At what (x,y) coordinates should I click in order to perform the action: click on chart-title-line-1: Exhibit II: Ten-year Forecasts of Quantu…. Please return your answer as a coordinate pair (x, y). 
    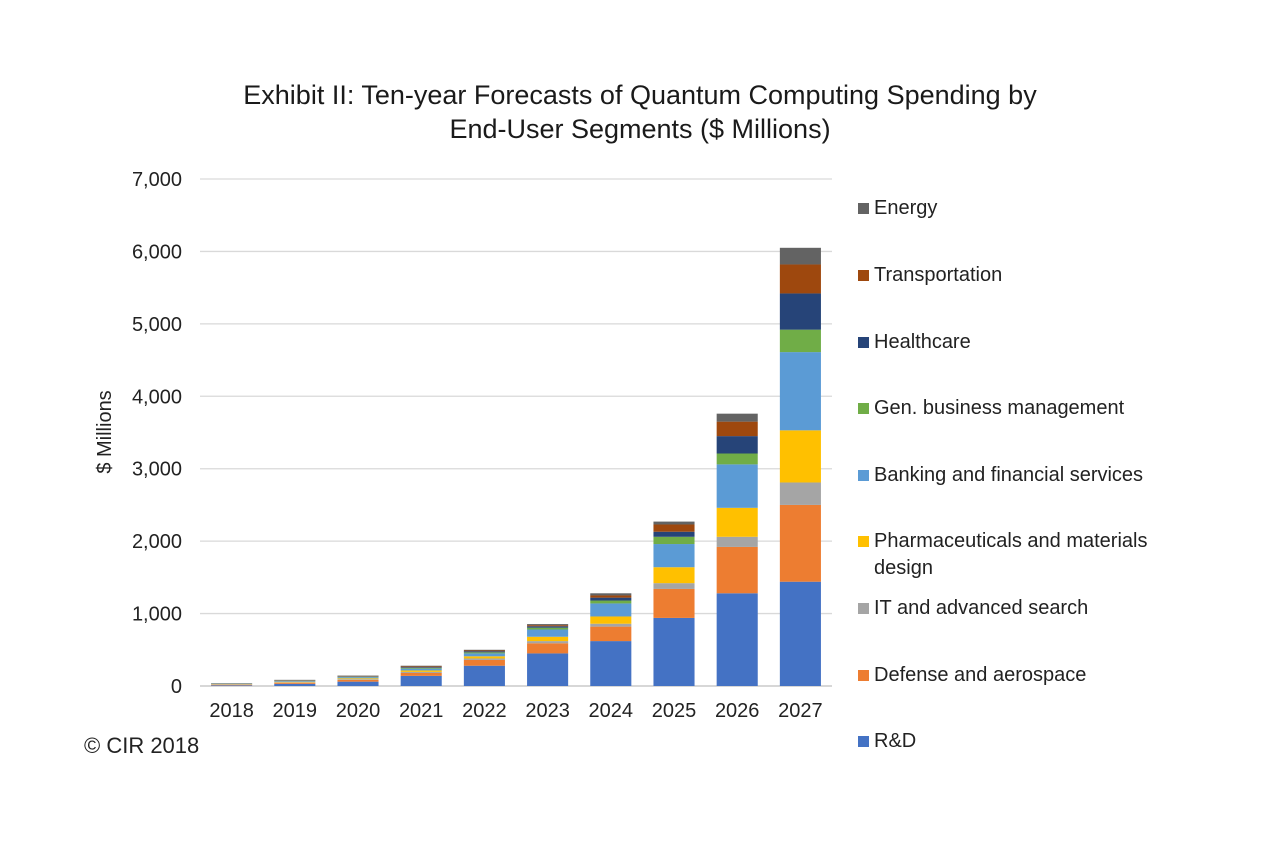
    Looking at the image, I should click on (640, 95).